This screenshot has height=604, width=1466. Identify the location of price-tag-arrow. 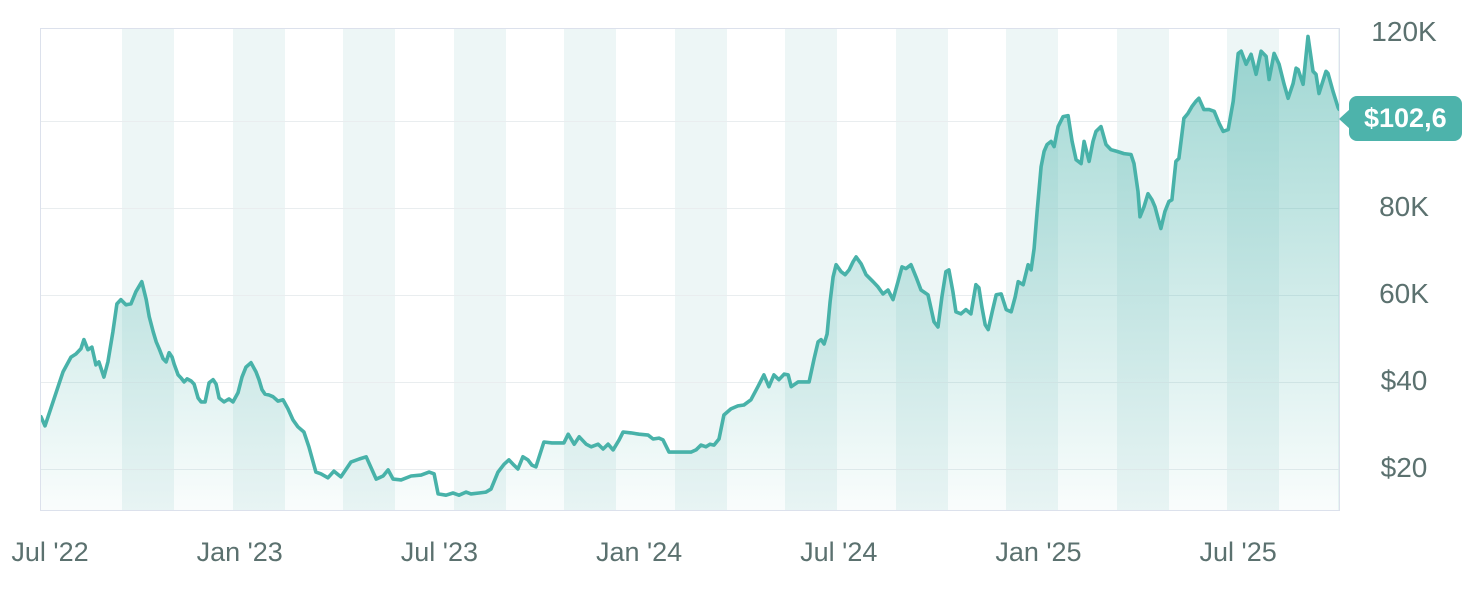
(1344, 118).